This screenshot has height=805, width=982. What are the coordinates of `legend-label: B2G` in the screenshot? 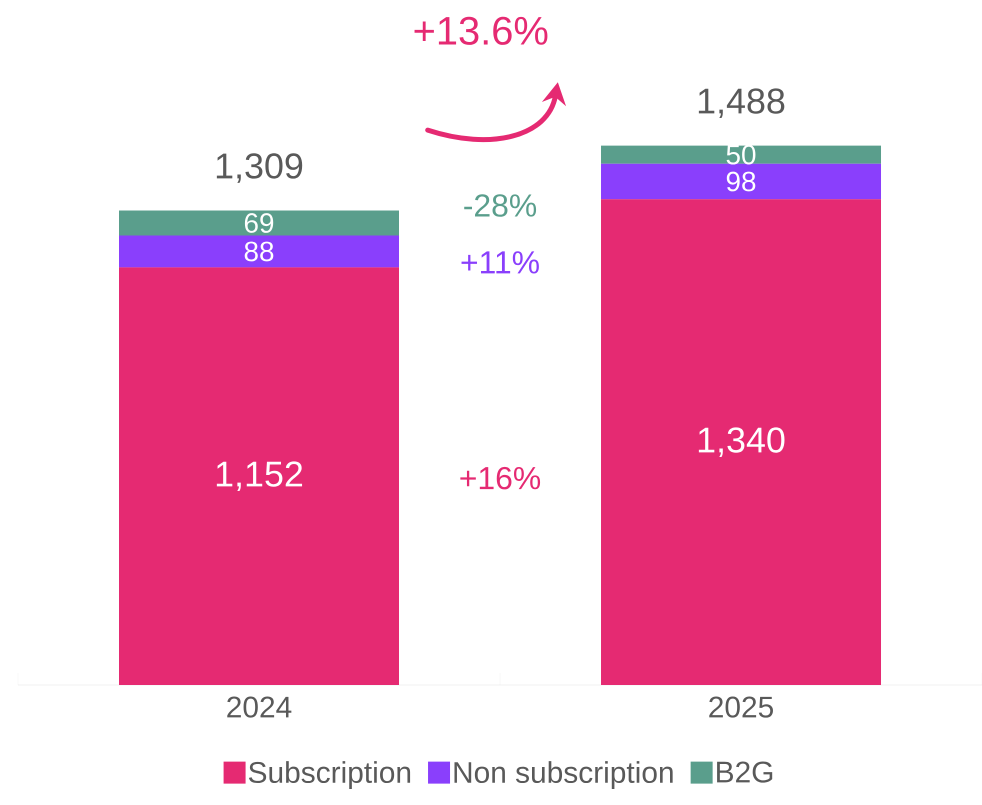 It's located at (744, 772).